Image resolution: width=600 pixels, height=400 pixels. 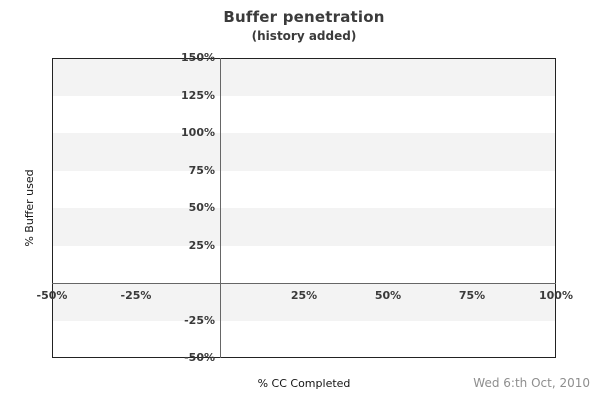 What do you see at coordinates (52, 295) in the screenshot?
I see `x-tick-label: -50%` at bounding box center [52, 295].